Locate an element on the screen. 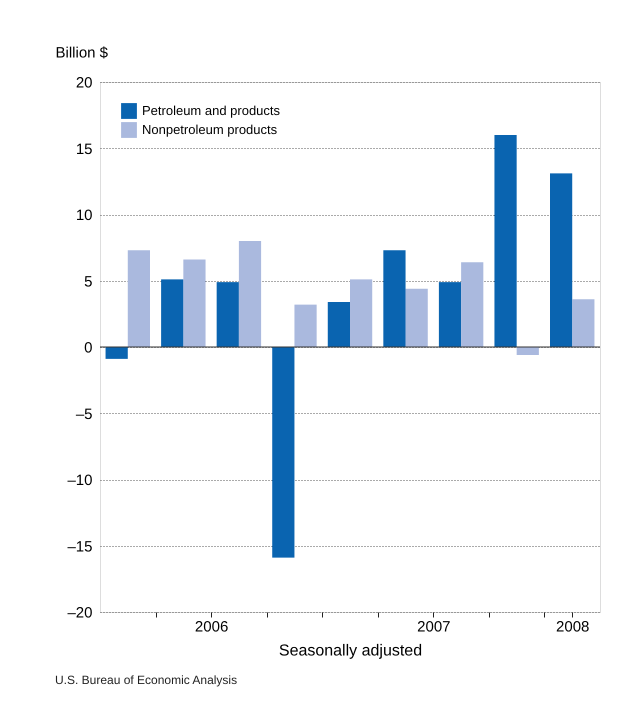  y-tick-label: –5 is located at coordinates (84, 414).